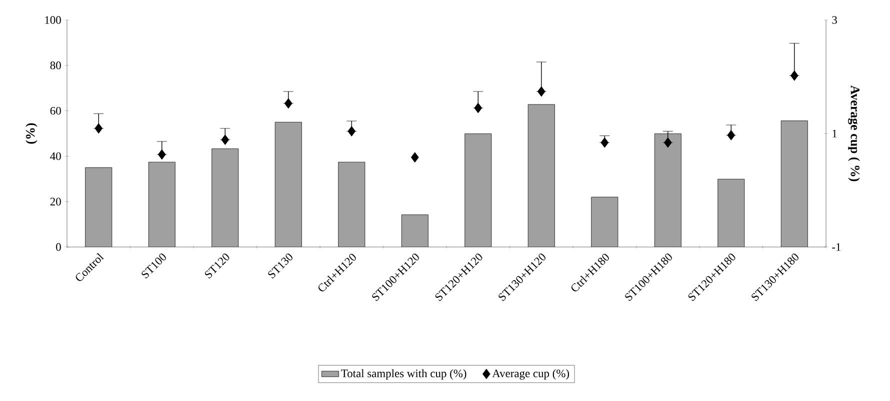 This screenshot has width=890, height=401. I want to click on y2-tick-label: 1, so click(834, 134).